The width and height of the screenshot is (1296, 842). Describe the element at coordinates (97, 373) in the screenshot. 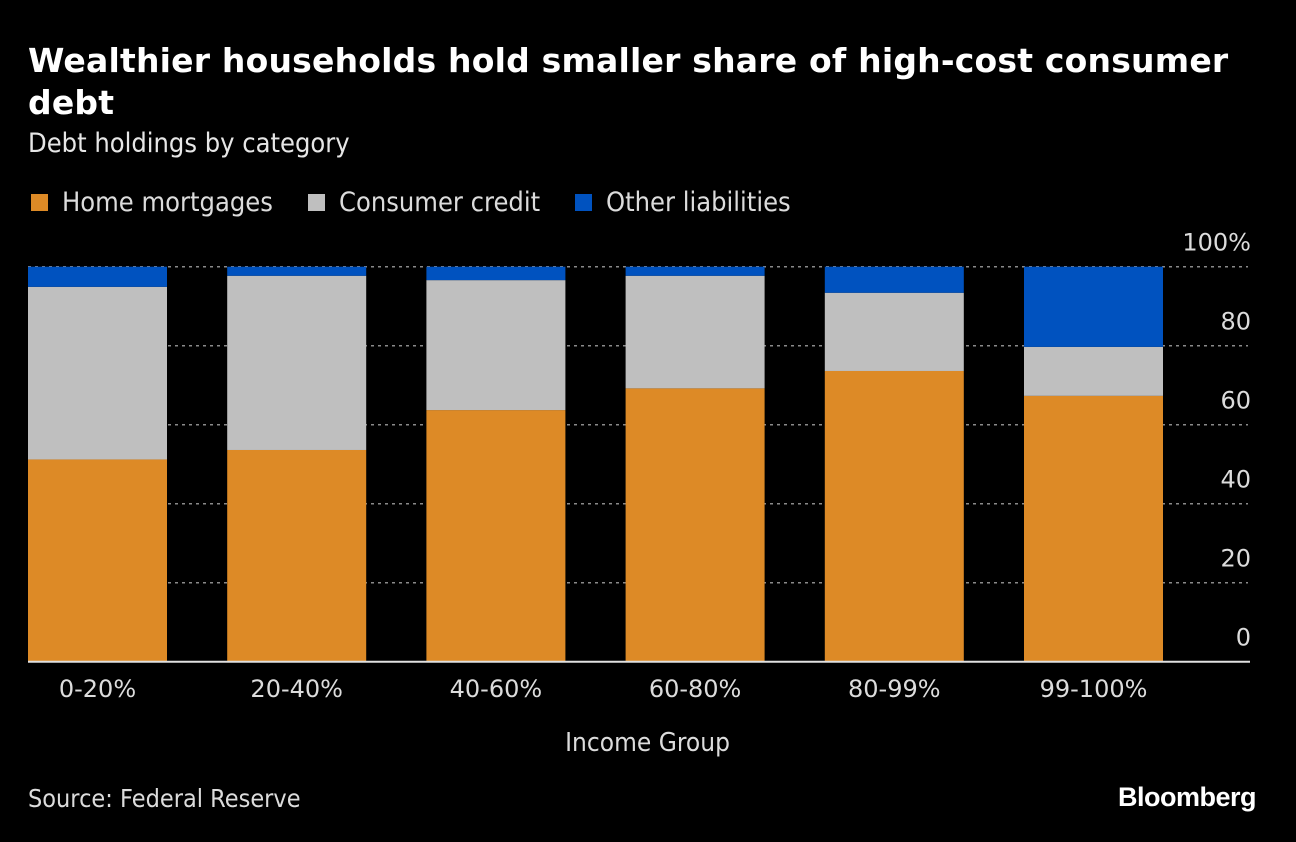

I see `bar-consumer-credit-0-20pct` at that location.